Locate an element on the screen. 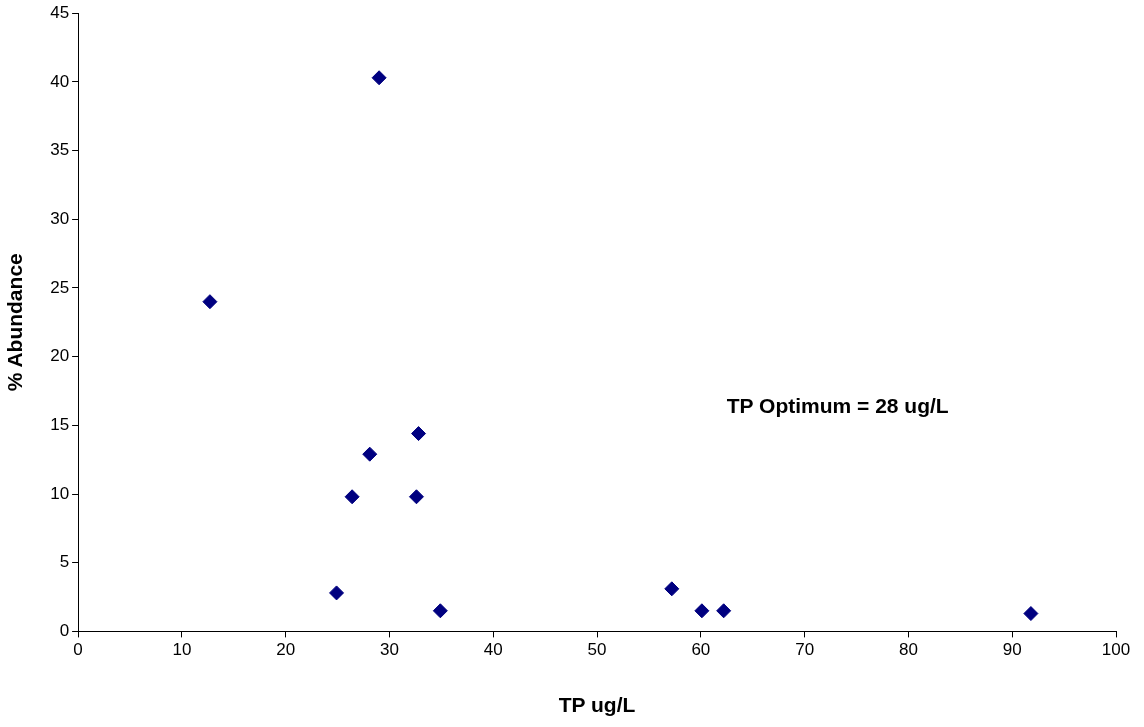  y-tick-label: 10 is located at coordinates (60, 493).